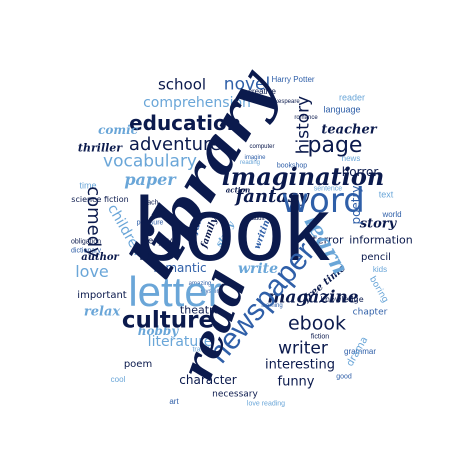  What do you see at coordinates (317, 323) in the screenshot?
I see `word-ebook: ebook` at bounding box center [317, 323].